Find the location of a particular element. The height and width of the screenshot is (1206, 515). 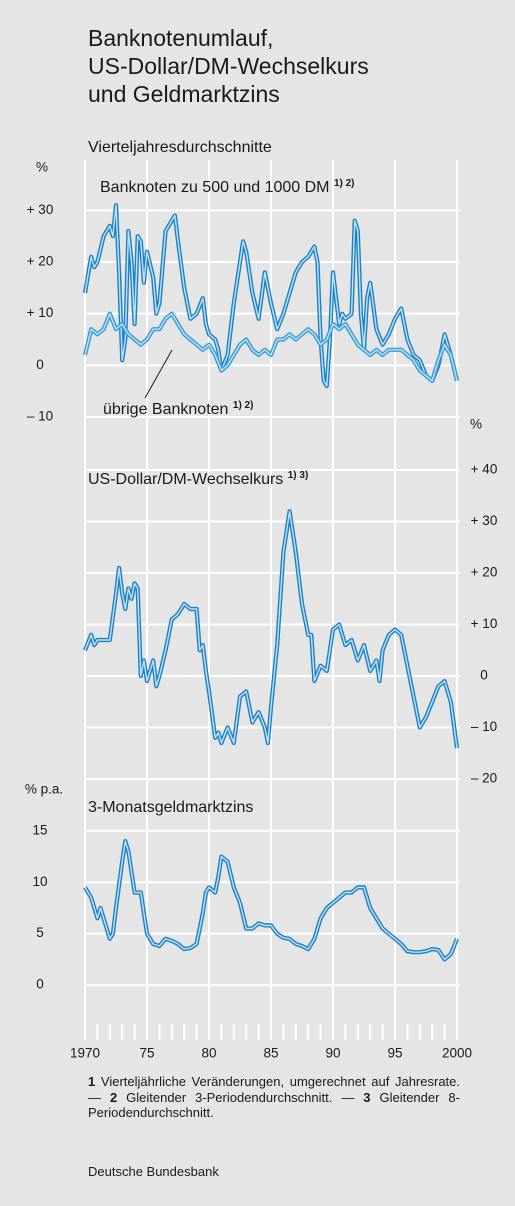

series-name: Banknoten zu 500 und 1000 DM is located at coordinates (215, 187).